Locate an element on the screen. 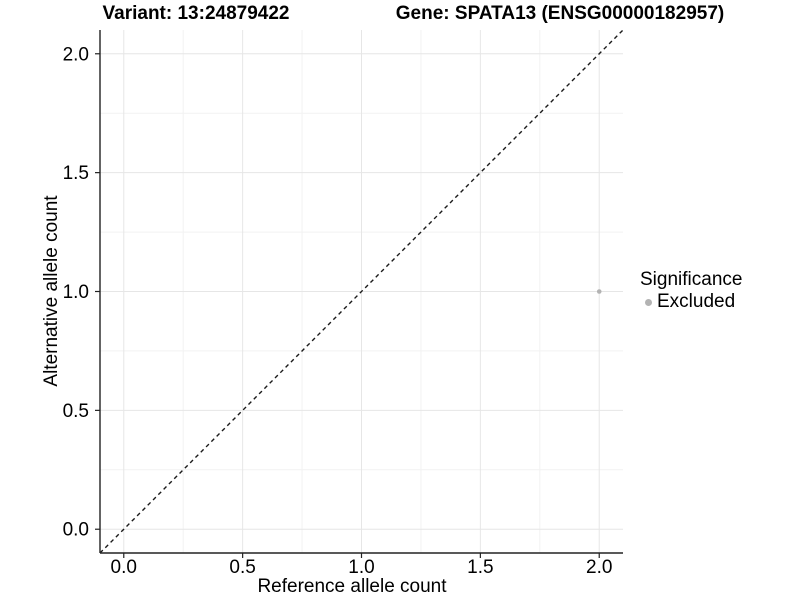  y-tick-label: 0.0 is located at coordinates (76, 530).